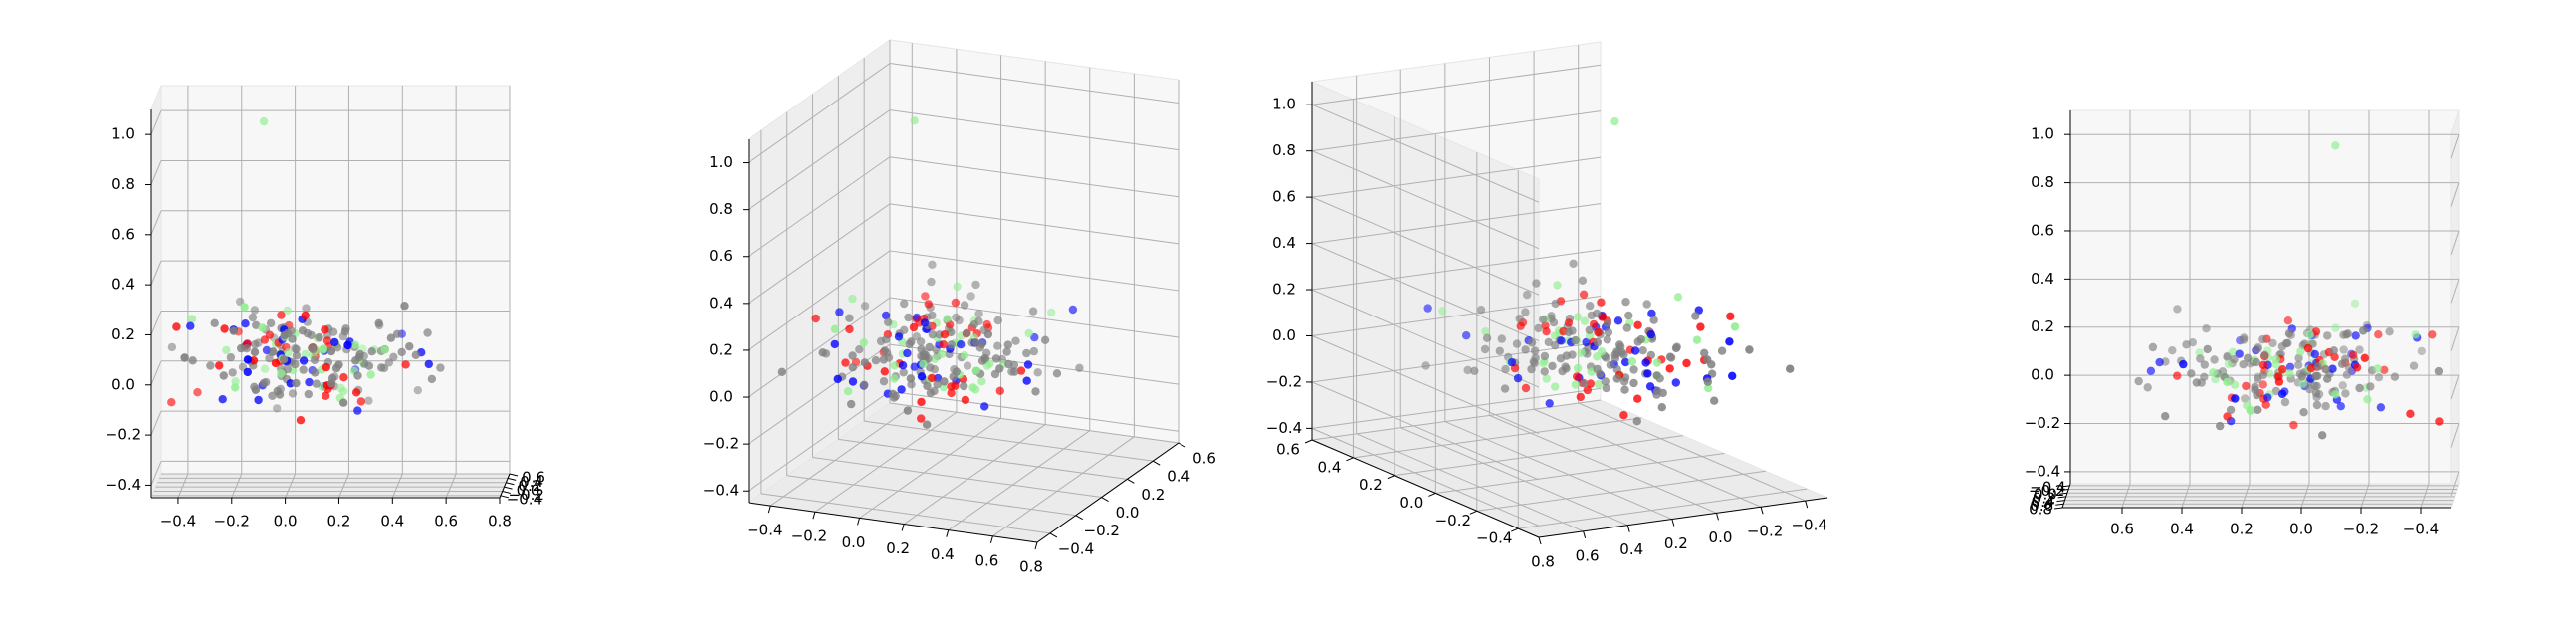  What do you see at coordinates (2042, 279) in the screenshot?
I see `z-tick-label: 0.4` at bounding box center [2042, 279].